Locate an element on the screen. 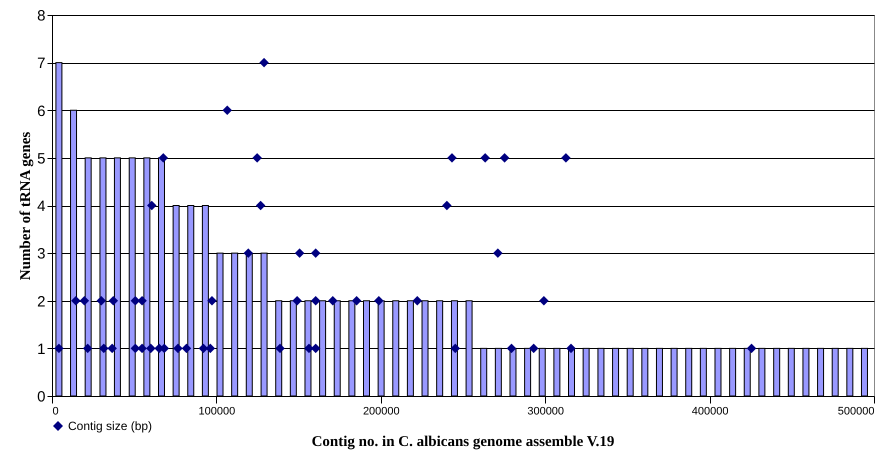 Image resolution: width=885 pixels, height=453 pixels. y-tick-label: 1 is located at coordinates (41, 349).